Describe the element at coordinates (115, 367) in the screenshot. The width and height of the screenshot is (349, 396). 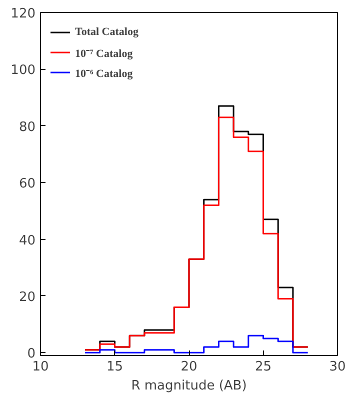
I see `x-tick-label: 15` at that location.